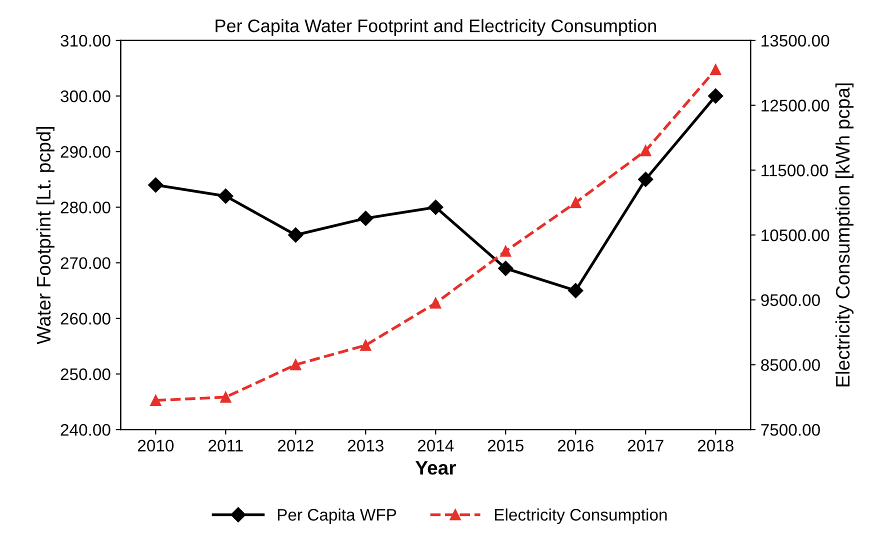 The height and width of the screenshot is (539, 881). Describe the element at coordinates (156, 446) in the screenshot. I see `x-tick-label: 2010` at that location.